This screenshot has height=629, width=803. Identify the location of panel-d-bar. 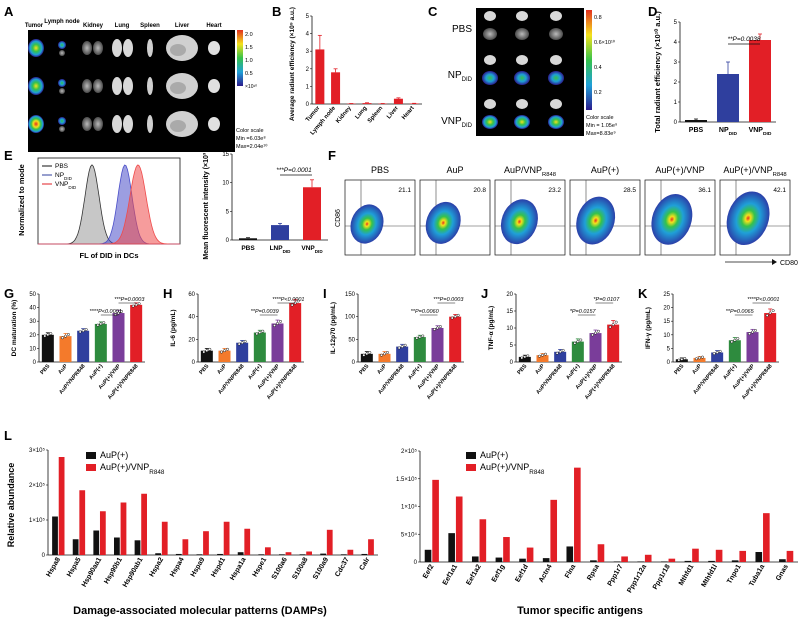
(728, 98).